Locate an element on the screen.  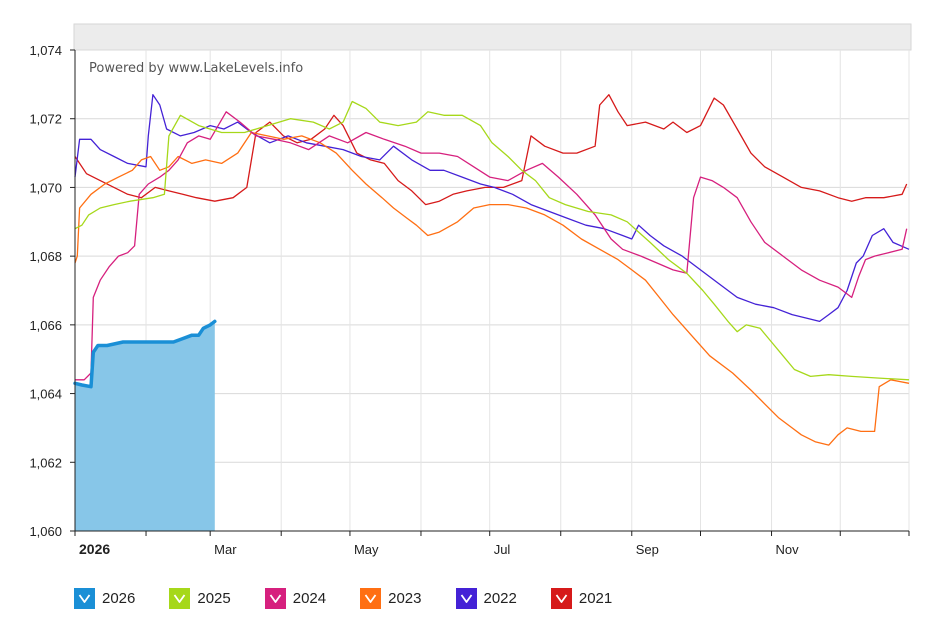
legend-label: 2023 is located at coordinates (405, 598).